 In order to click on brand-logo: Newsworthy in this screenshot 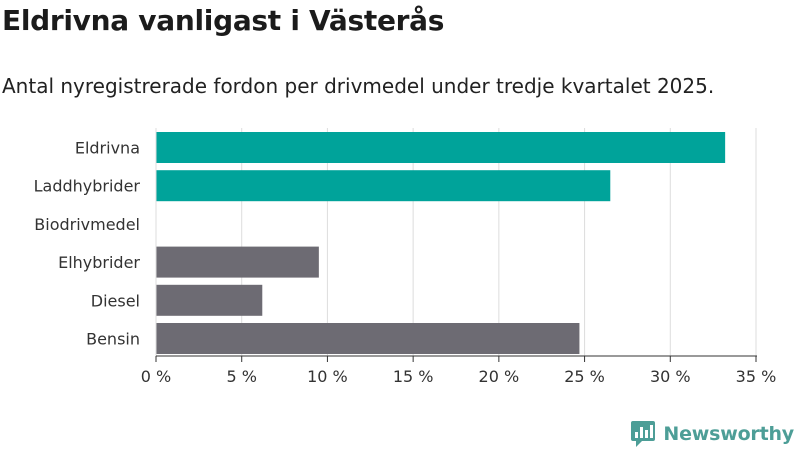, I will do `click(712, 434)`.